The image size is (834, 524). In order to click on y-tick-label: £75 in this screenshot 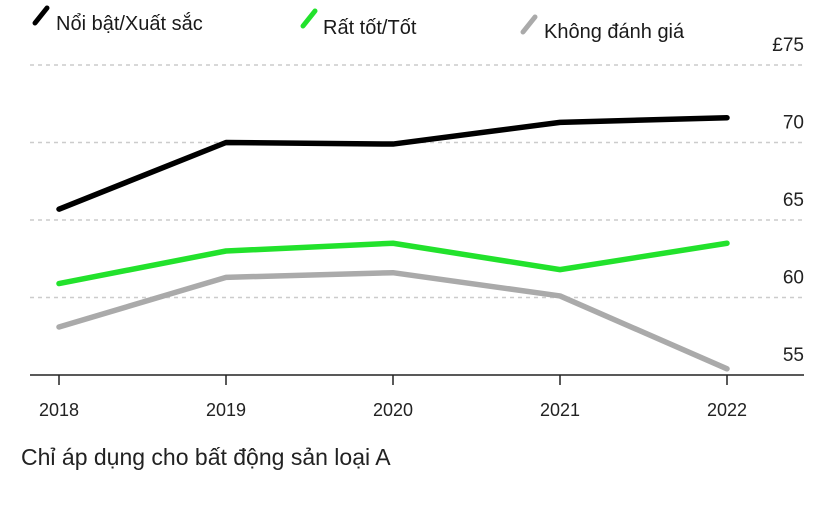, I will do `click(788, 45)`.